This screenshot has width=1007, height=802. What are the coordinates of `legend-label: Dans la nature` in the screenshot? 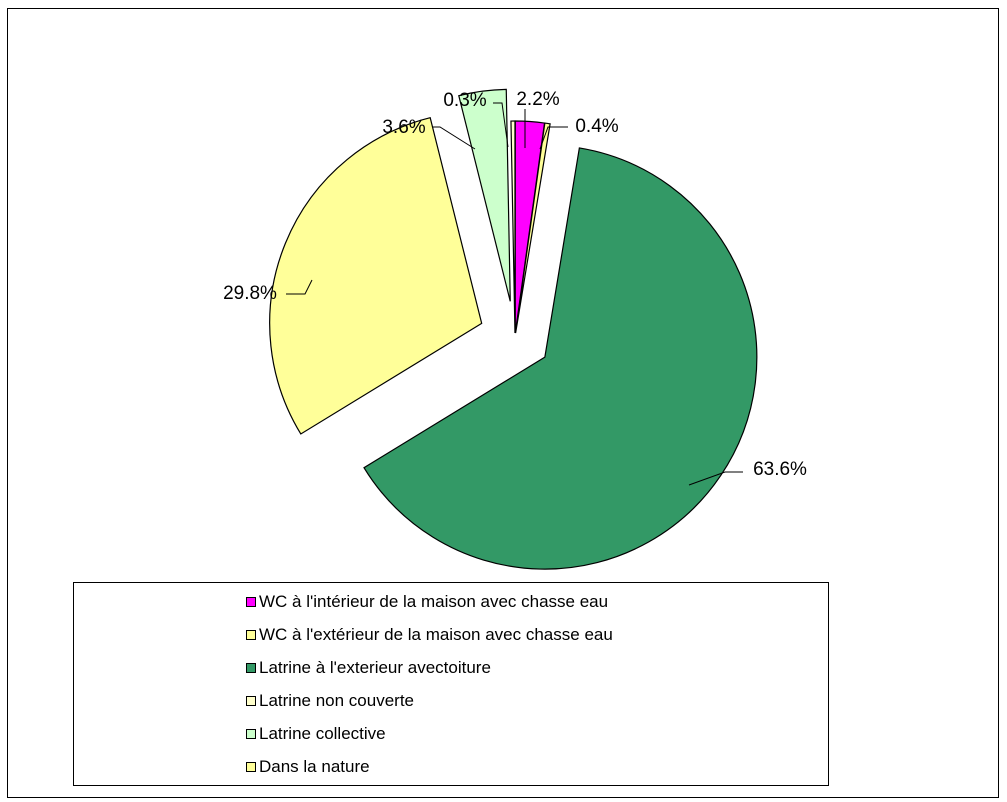 It's located at (314, 766).